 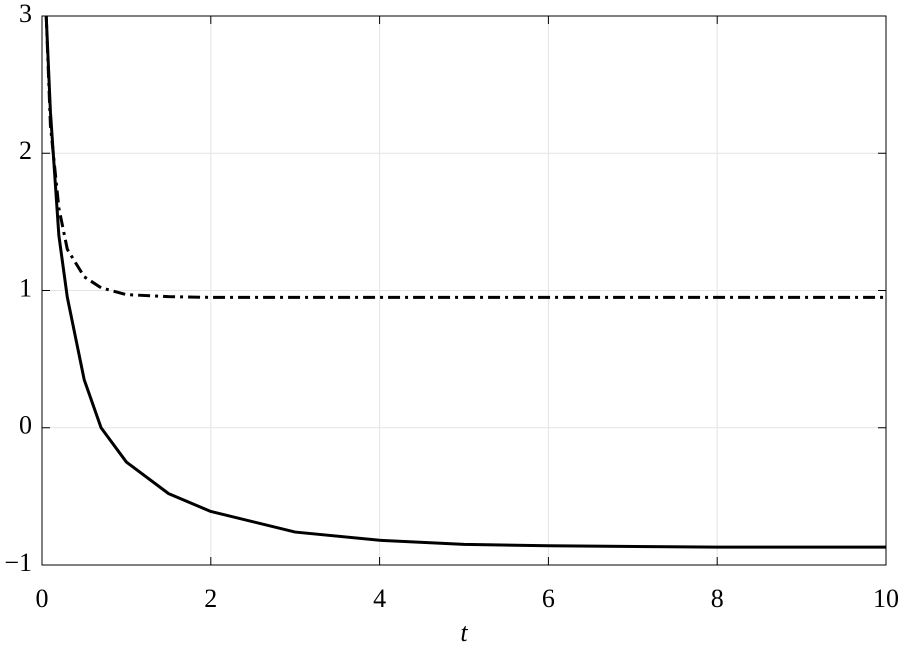 I want to click on x-tick-label: 6, so click(x=548, y=598).